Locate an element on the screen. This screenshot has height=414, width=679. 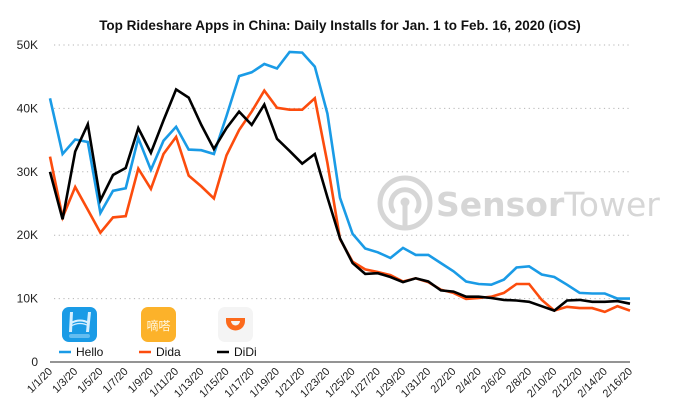
y-tick-label: 20K is located at coordinates (27, 235).